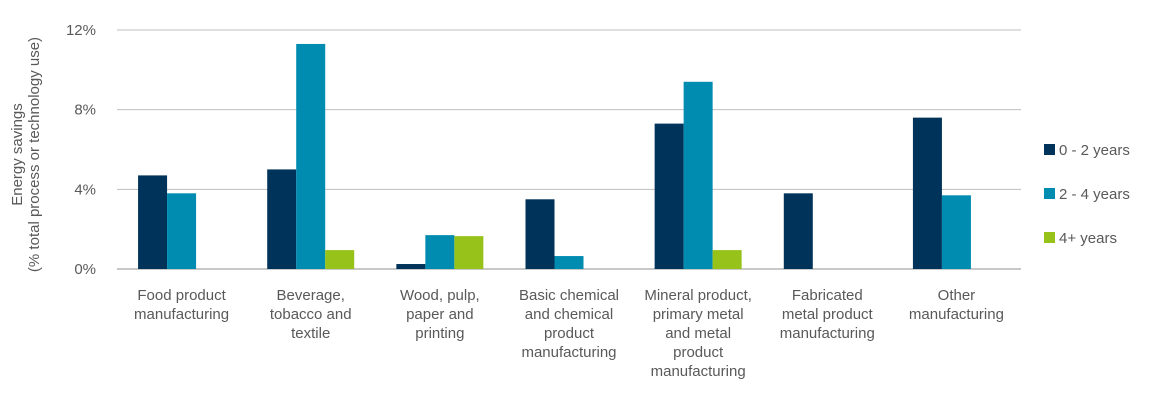  I want to click on category-label-line: Wood, pulp,, so click(440, 295).